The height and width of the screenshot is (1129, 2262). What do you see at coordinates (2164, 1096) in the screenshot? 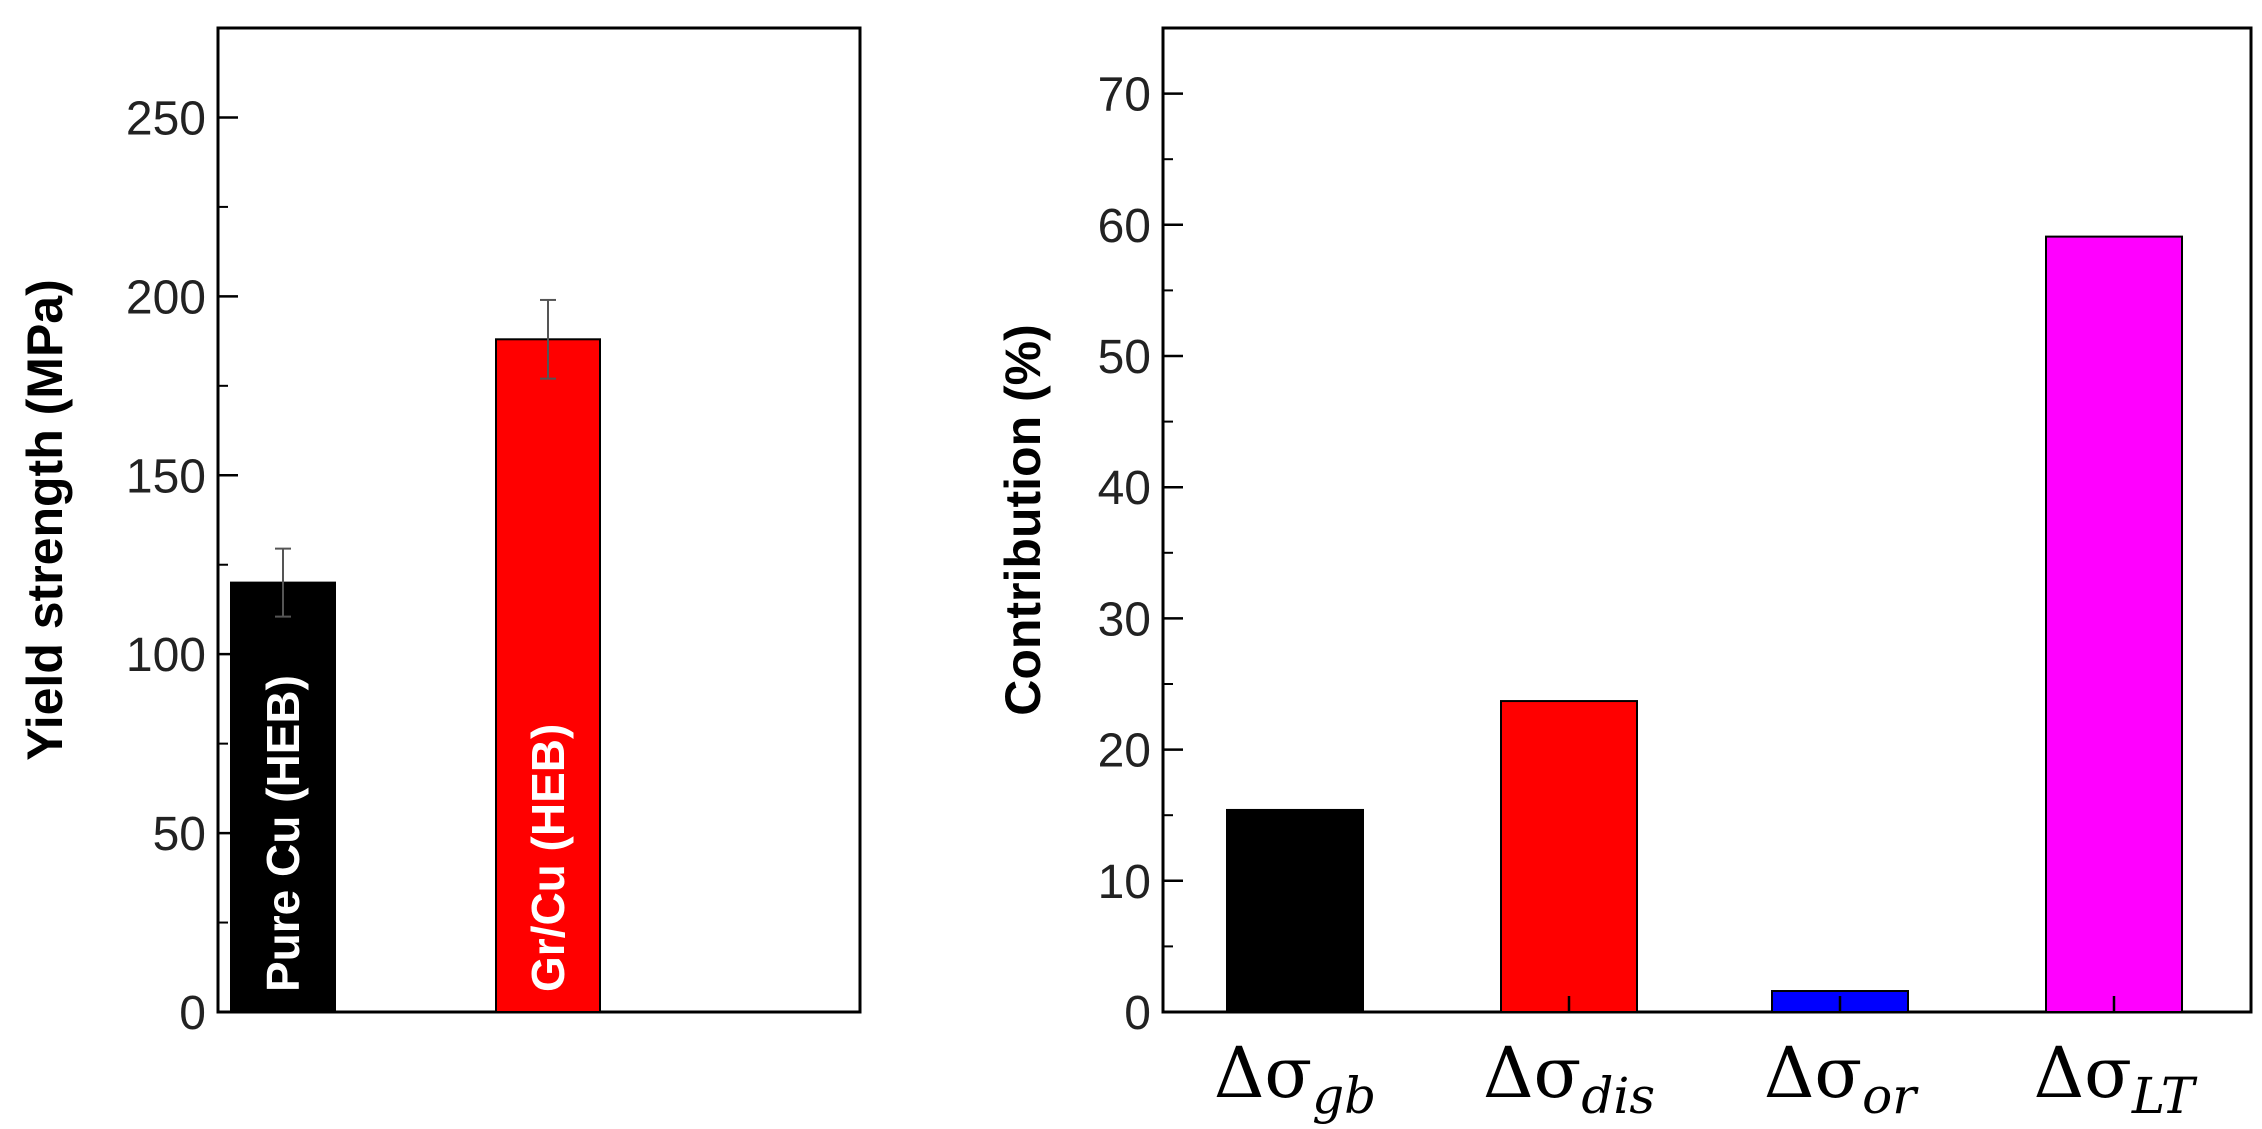
I see `category-subscript: LT` at bounding box center [2164, 1096].